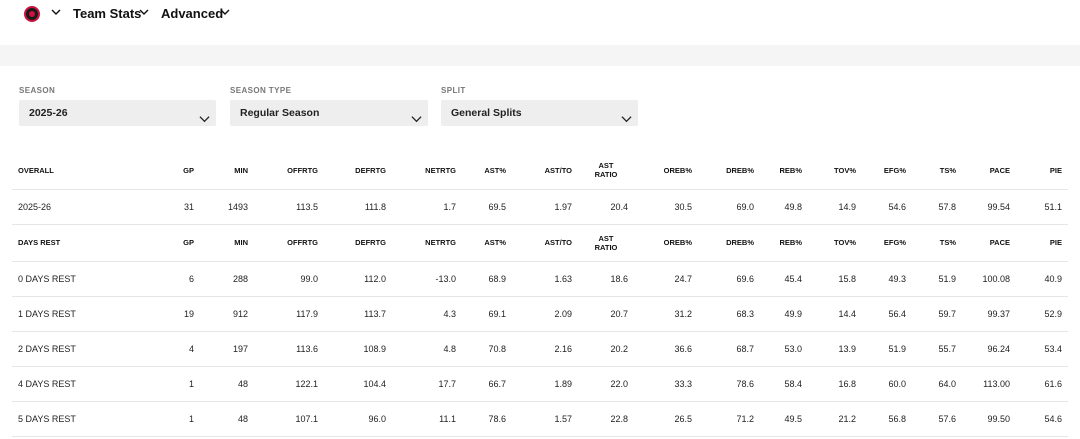  What do you see at coordinates (947, 313) in the screenshot?
I see `stat-cell: 59.7` at bounding box center [947, 313].